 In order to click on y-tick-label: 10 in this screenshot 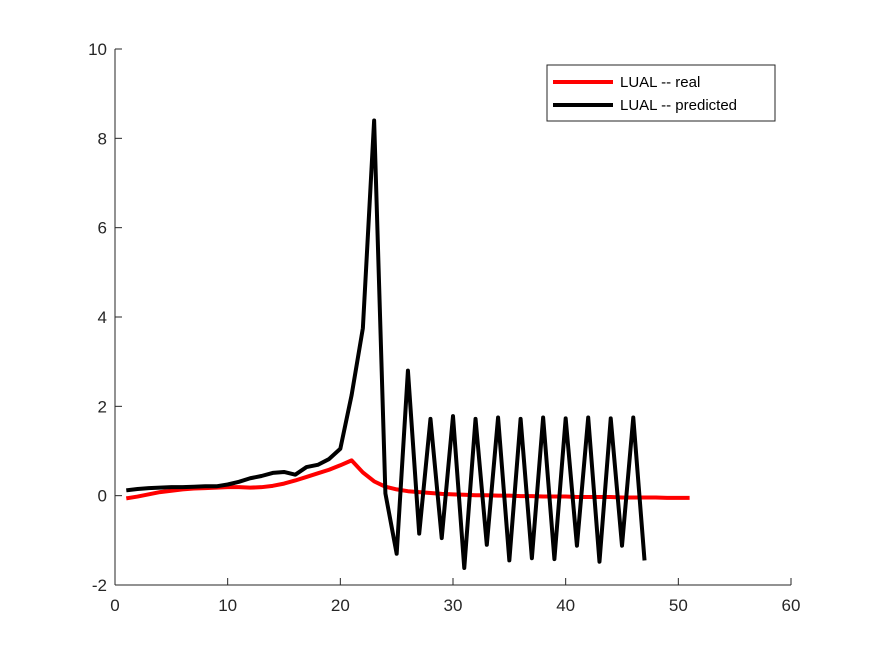, I will do `click(97, 49)`.